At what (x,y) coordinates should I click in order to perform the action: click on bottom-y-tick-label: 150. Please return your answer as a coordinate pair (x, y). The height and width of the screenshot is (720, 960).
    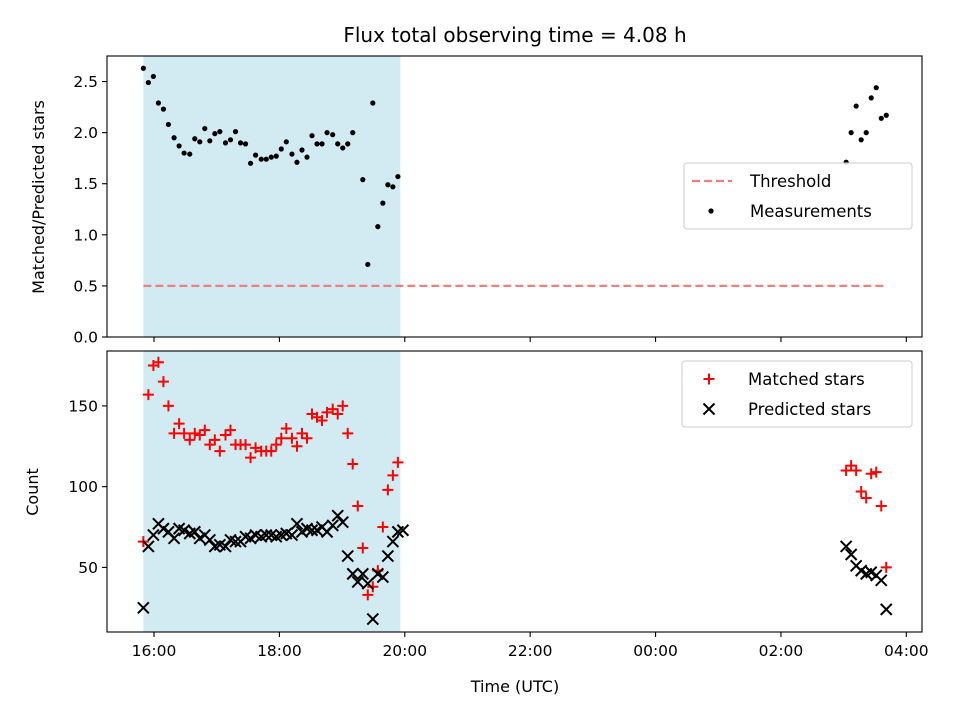
    Looking at the image, I should click on (83, 406).